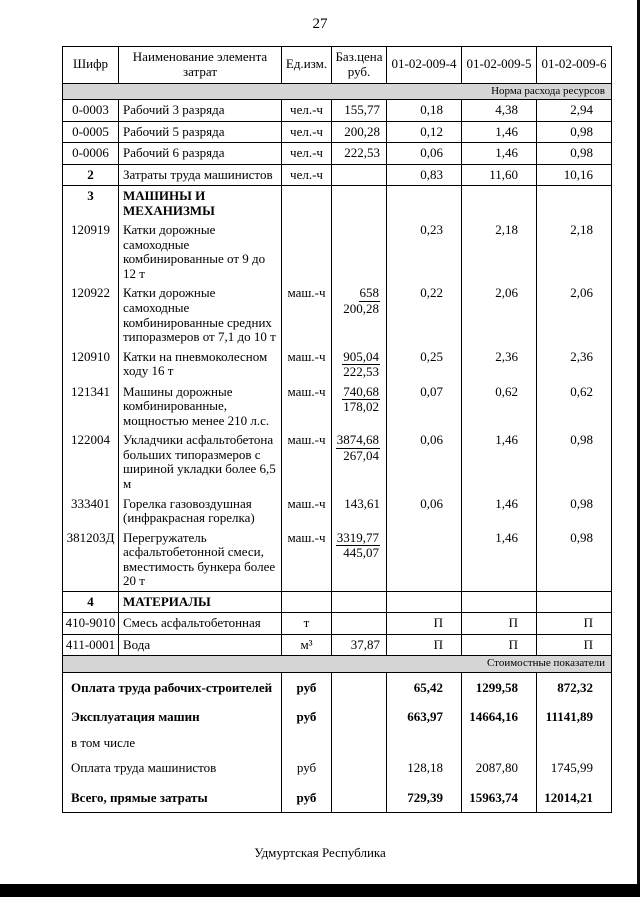  I want to click on band-label: Стоимостные показатели, so click(337, 664).